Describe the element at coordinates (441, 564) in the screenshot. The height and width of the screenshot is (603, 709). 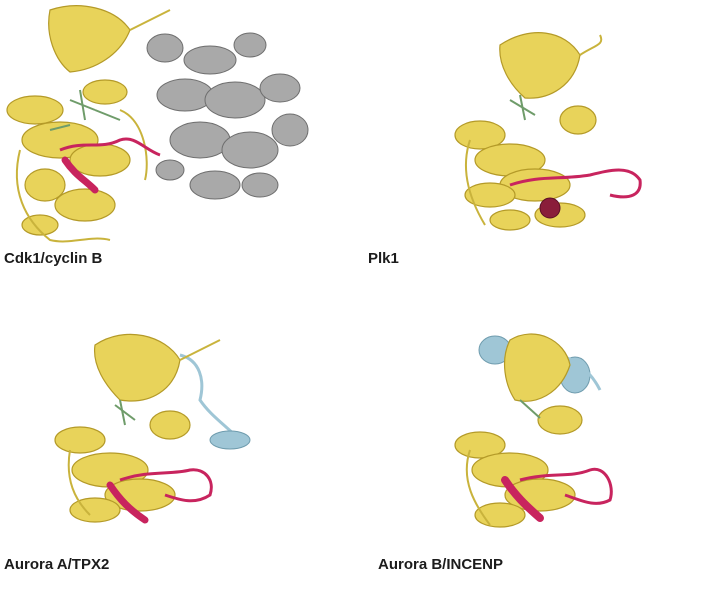
I see `panel-label: Aurora B/INCENP` at that location.